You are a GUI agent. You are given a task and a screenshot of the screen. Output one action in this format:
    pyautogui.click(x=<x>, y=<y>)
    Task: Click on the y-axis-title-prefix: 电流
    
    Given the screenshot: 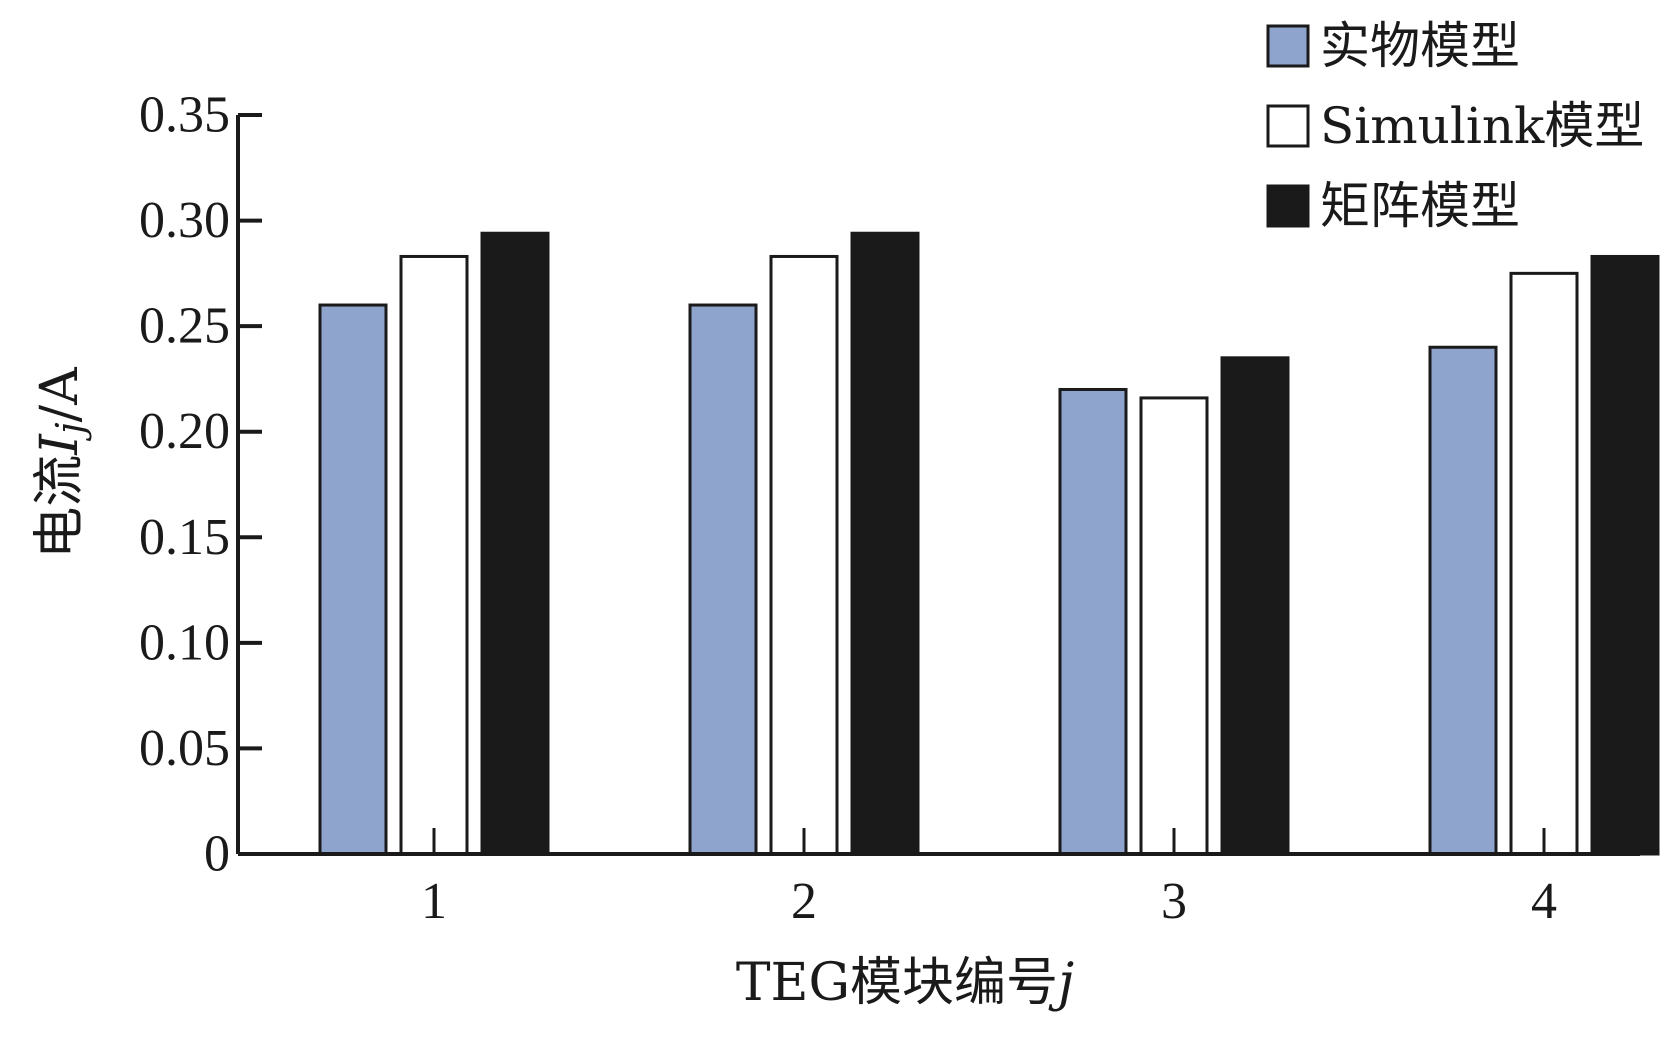 What is the action you would take?
    pyautogui.click(x=60, y=507)
    